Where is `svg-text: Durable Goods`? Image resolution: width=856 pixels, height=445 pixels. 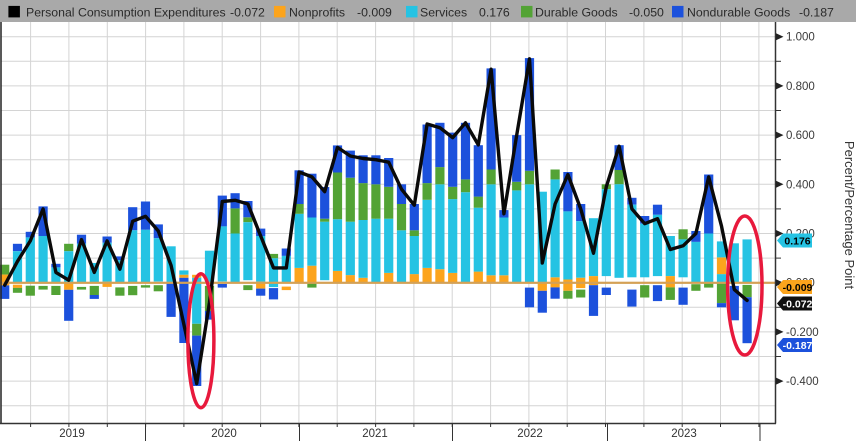 svg-text: Durable Goods is located at coordinates (576, 12).